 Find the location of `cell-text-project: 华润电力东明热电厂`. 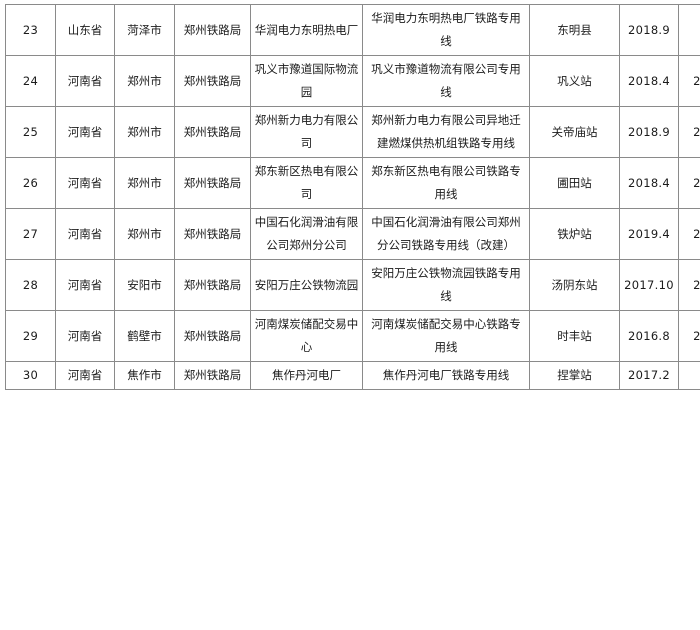

cell-text-project: 华润电力东明热电厂 is located at coordinates (306, 29).